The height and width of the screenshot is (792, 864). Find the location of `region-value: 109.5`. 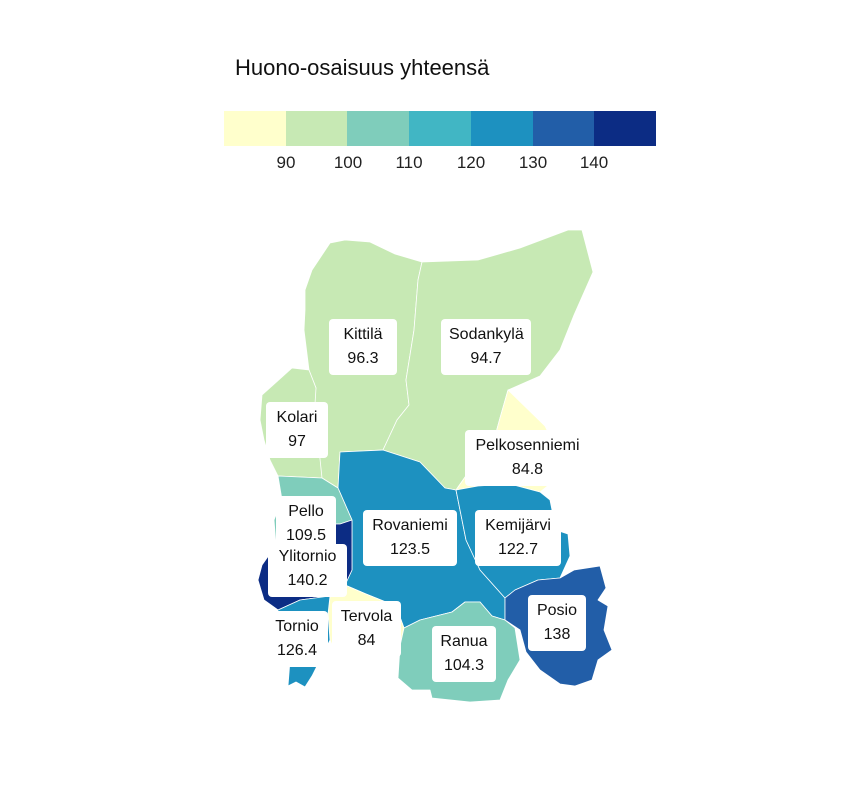

region-value: 109.5 is located at coordinates (306, 535).